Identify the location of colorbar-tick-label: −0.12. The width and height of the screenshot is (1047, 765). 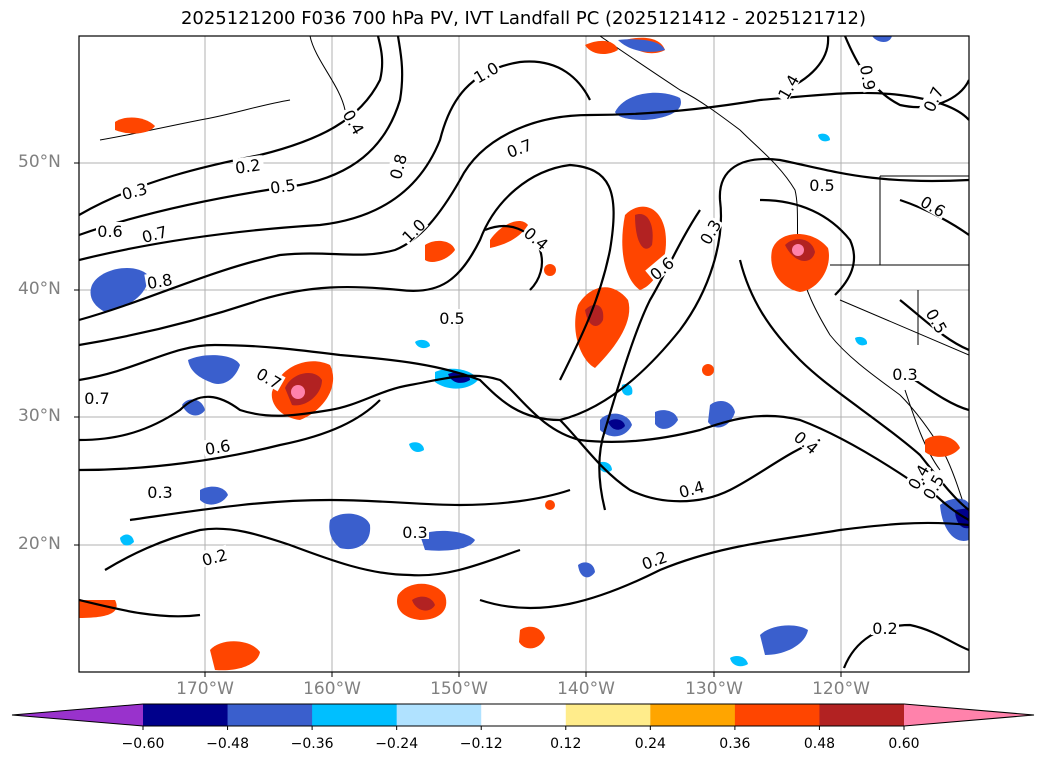
(481, 744).